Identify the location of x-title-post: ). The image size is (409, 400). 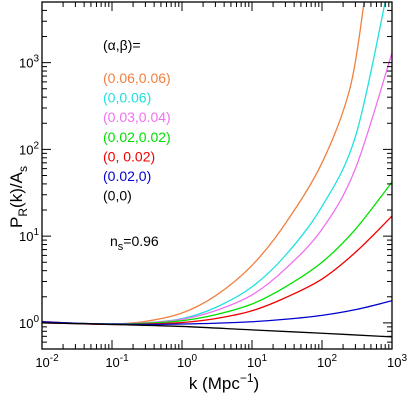
(257, 383).